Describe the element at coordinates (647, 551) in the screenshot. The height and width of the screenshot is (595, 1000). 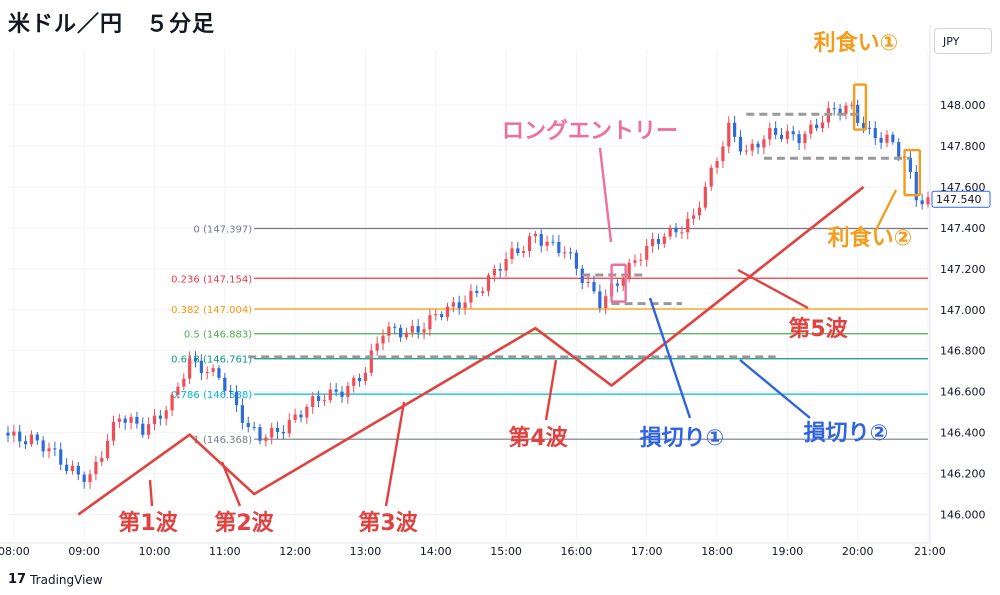
I see `time-tick-label: 17:00` at that location.